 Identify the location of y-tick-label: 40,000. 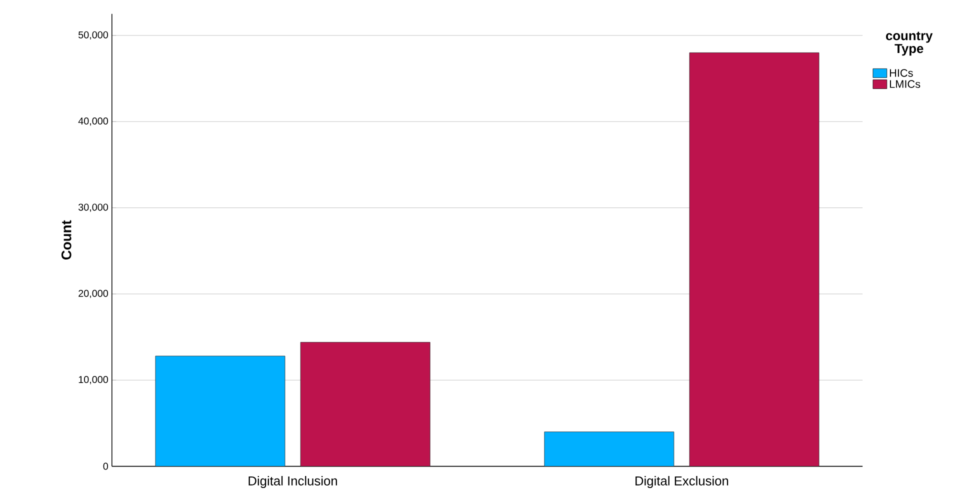
(93, 121).